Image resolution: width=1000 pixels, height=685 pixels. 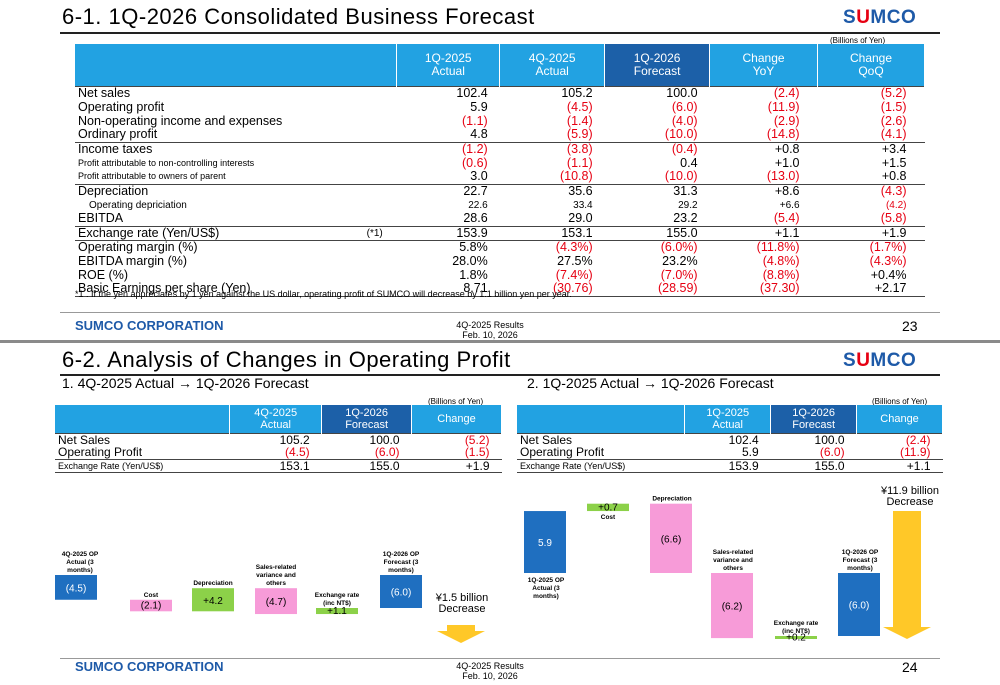 What do you see at coordinates (236, 232) in the screenshot?
I see `row-label: Exchange rate (Yen/US$) (*1)` at bounding box center [236, 232].